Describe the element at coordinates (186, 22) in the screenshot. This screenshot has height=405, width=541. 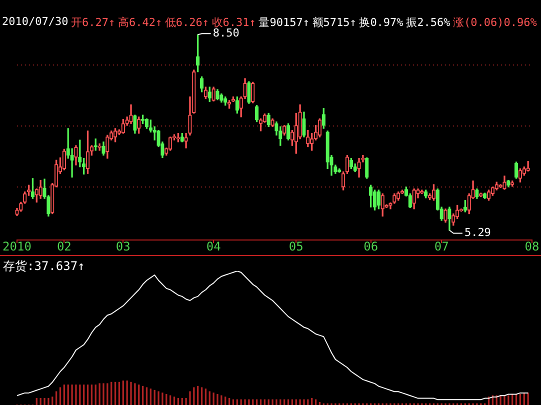
I see `text: 低6.26↑` at that location.